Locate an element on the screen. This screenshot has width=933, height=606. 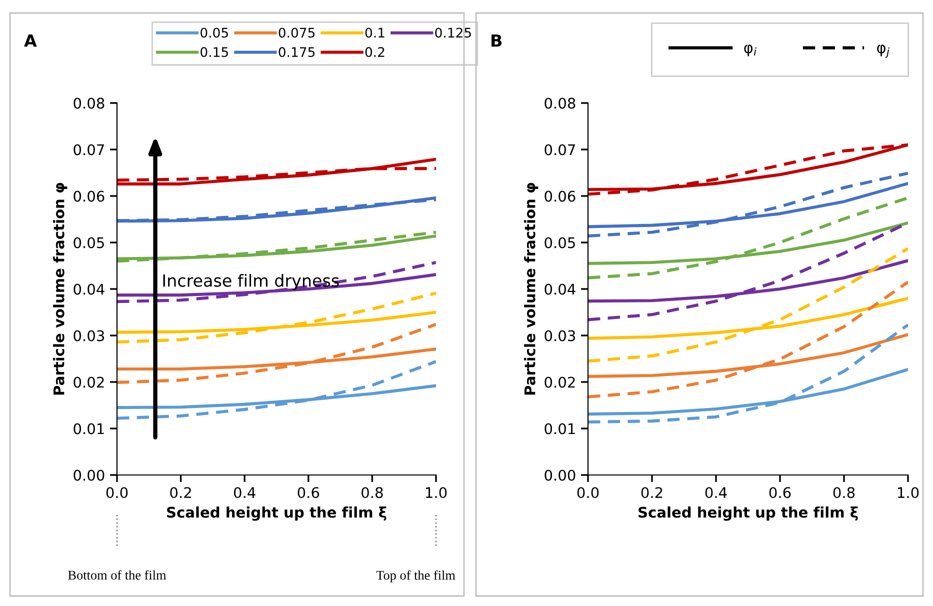
legend-label: 0.05 is located at coordinates (214, 33).